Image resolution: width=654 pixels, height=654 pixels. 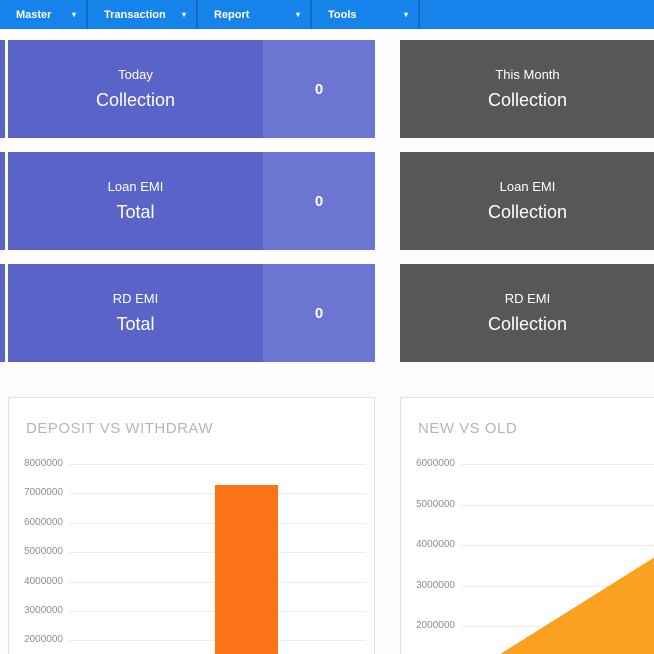 I want to click on nav-item-report: Report ▾, so click(x=255, y=14).